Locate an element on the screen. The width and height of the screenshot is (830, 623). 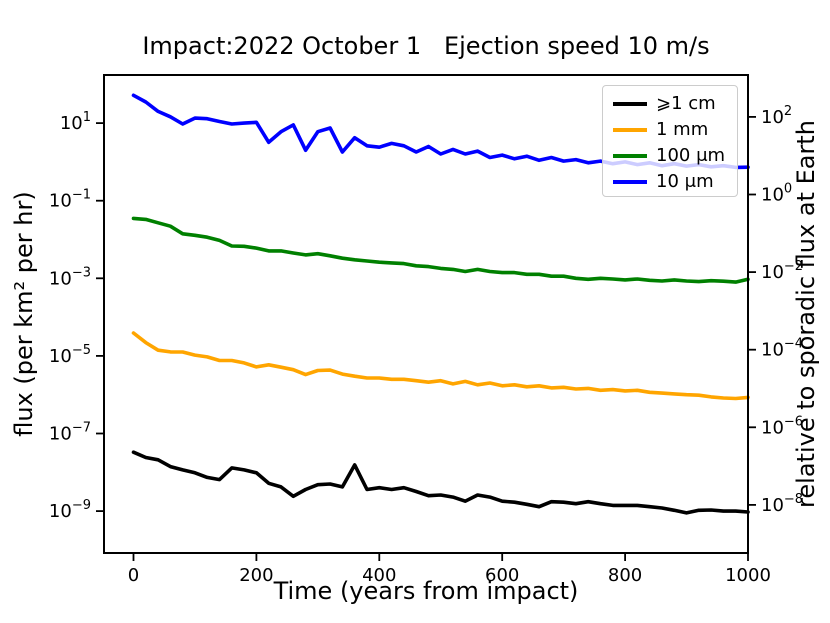
legend: ⩾1 cm 1 mm 100 μm 10 μm is located at coordinates (670, 141).